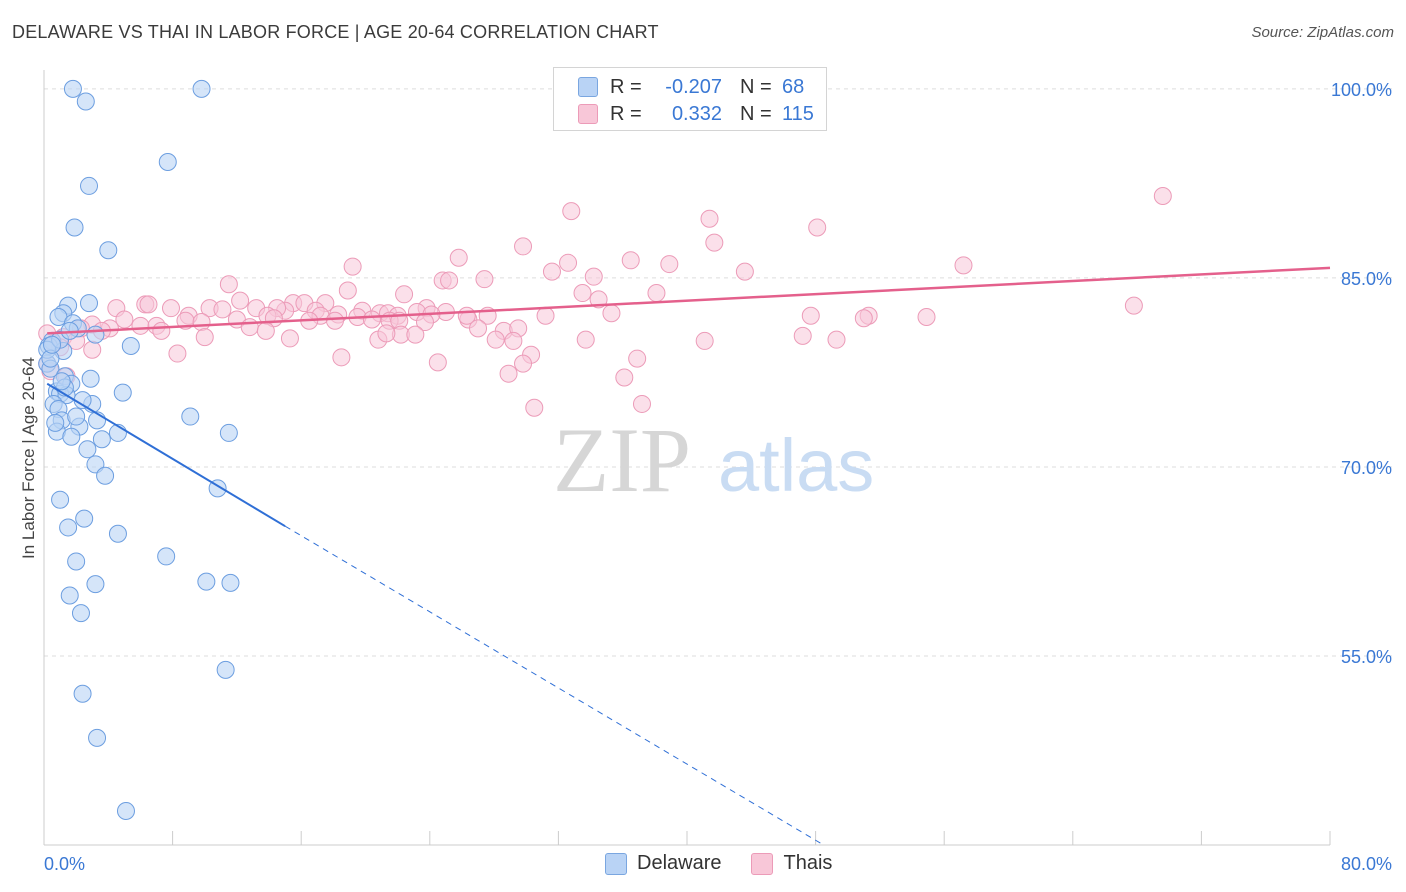  What do you see at coordinates (622, 460) in the screenshot?
I see `watermark-zip: ZIP` at bounding box center [622, 460].